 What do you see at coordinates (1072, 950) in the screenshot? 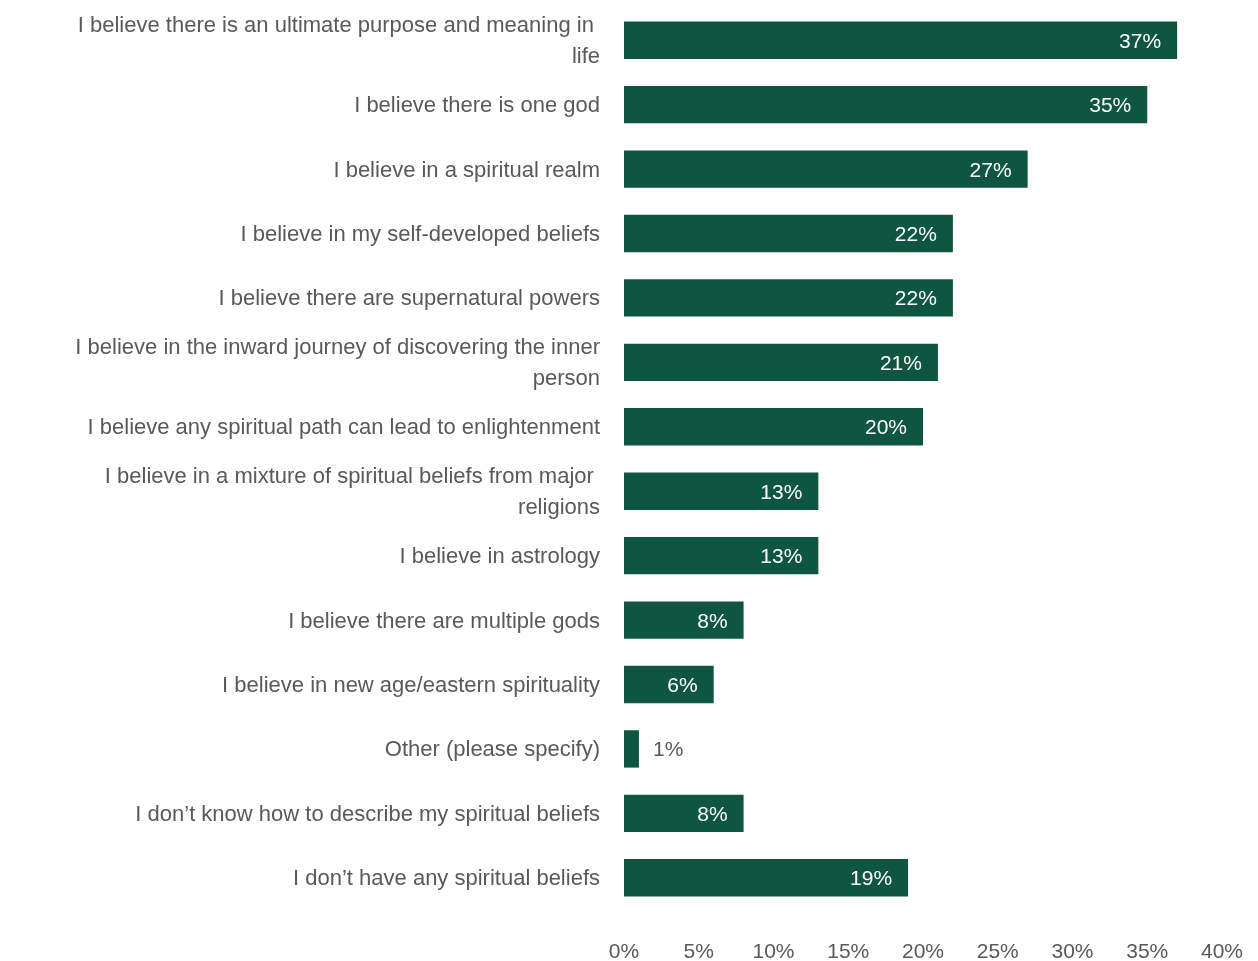
I see `x-tick-label: 30%` at bounding box center [1072, 950].